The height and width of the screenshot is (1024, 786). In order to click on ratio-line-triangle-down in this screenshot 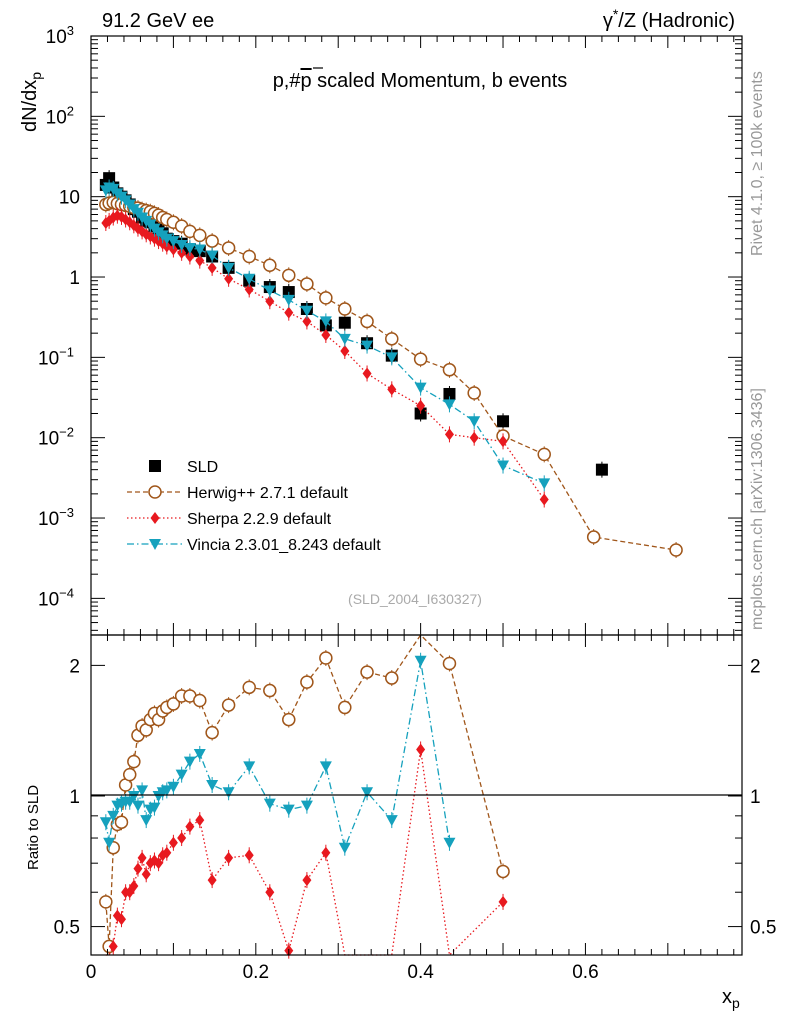, I will do `click(278, 755)`.